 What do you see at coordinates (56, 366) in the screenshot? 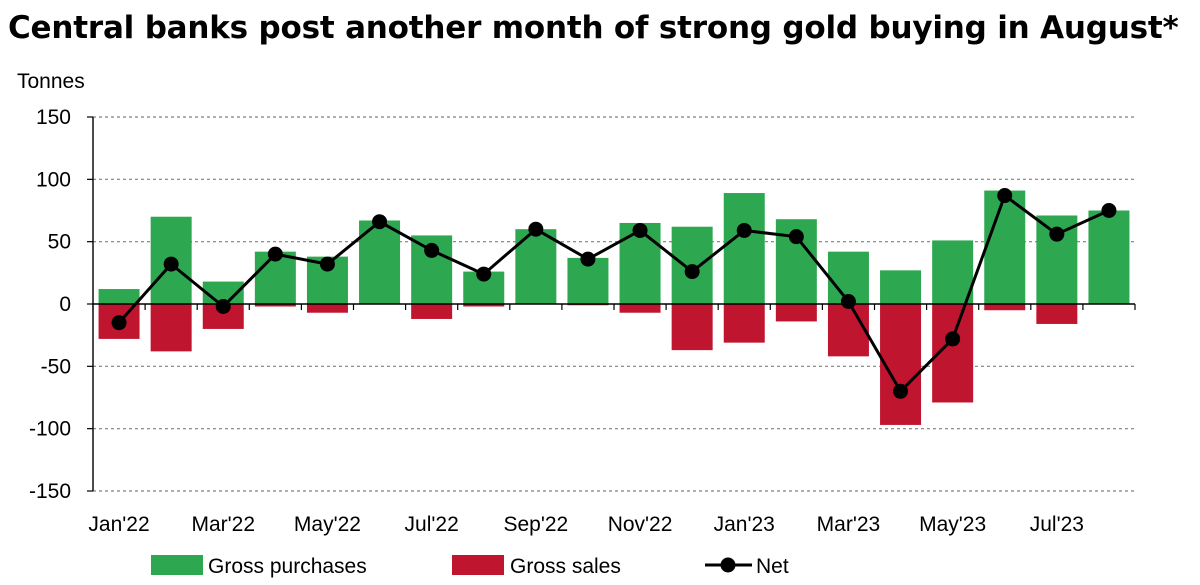
I see `y-tick-label: -50` at bounding box center [56, 366].